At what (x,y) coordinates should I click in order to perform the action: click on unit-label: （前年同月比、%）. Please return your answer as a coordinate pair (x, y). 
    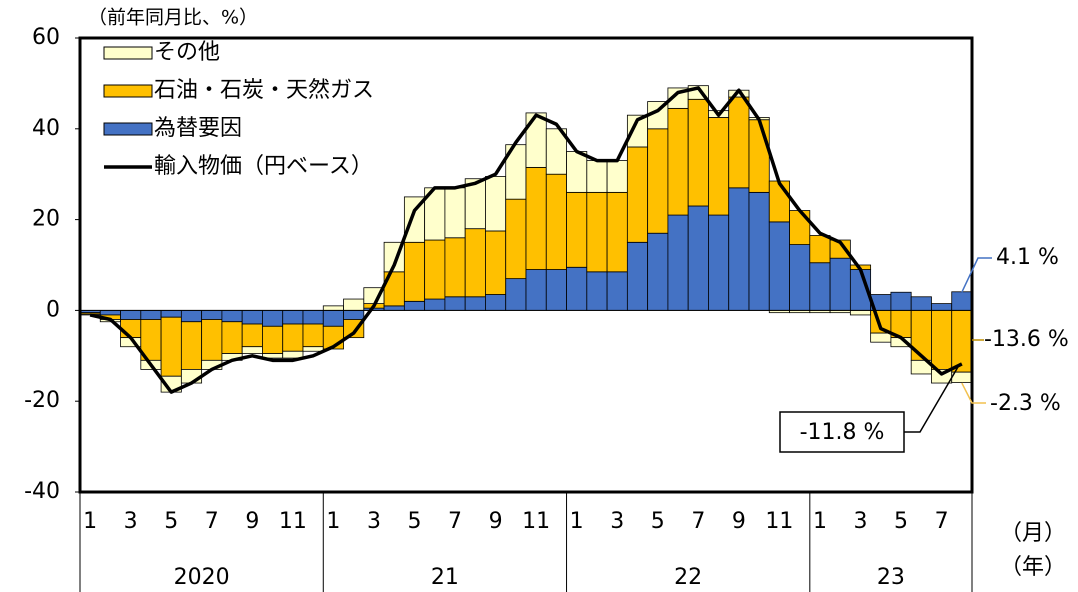
    Looking at the image, I should click on (173, 18).